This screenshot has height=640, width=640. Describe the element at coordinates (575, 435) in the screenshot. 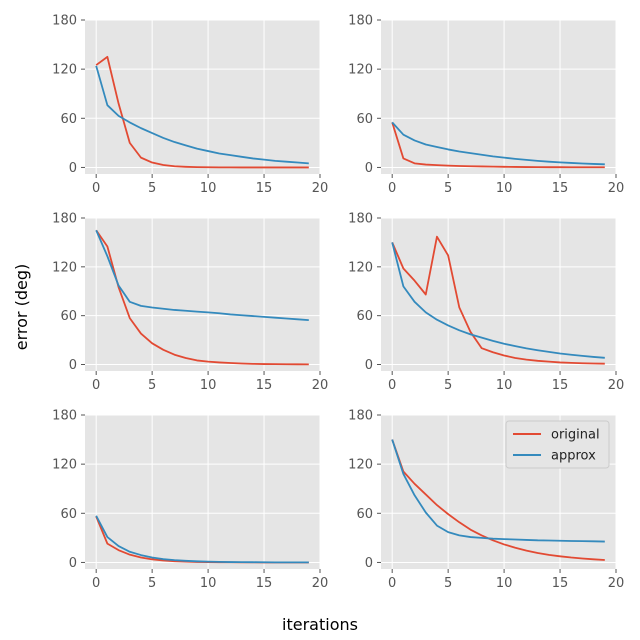

I see `legend-label-original: original` at that location.